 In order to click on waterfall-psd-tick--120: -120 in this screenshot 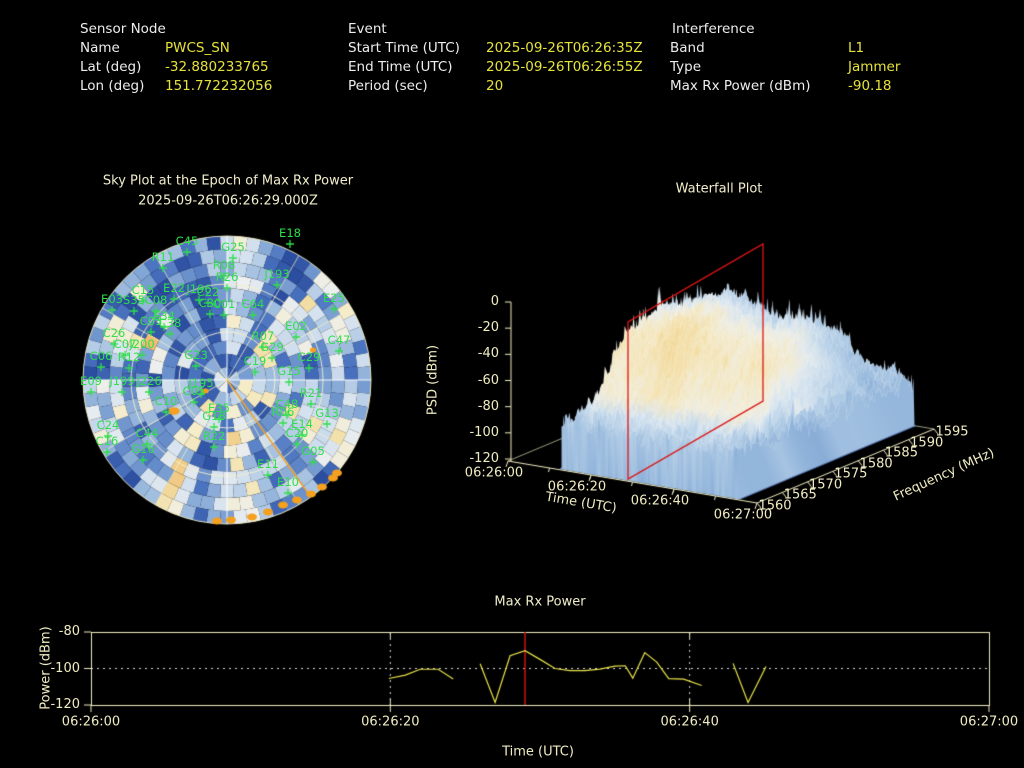, I will do `click(484, 458)`.